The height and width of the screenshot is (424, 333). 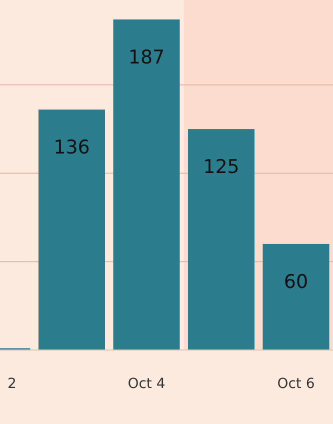 What do you see at coordinates (146, 57) in the screenshot?
I see `data-label: 187` at bounding box center [146, 57].